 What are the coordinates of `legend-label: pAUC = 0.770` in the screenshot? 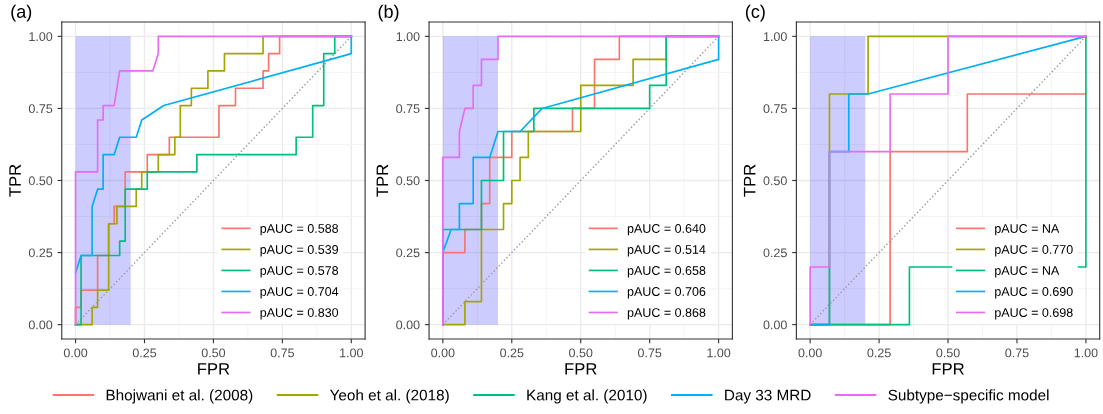 It's located at (1034, 251).